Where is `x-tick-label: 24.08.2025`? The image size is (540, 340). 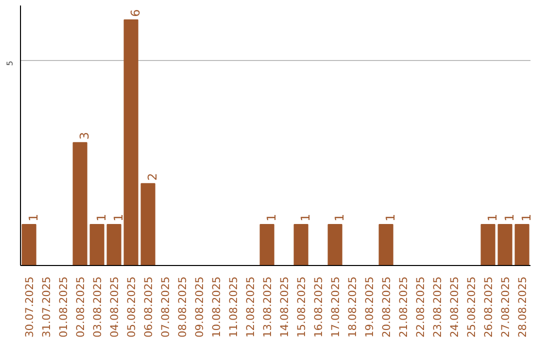 x-tick-label: 24.08.2025 is located at coordinates (454, 307).